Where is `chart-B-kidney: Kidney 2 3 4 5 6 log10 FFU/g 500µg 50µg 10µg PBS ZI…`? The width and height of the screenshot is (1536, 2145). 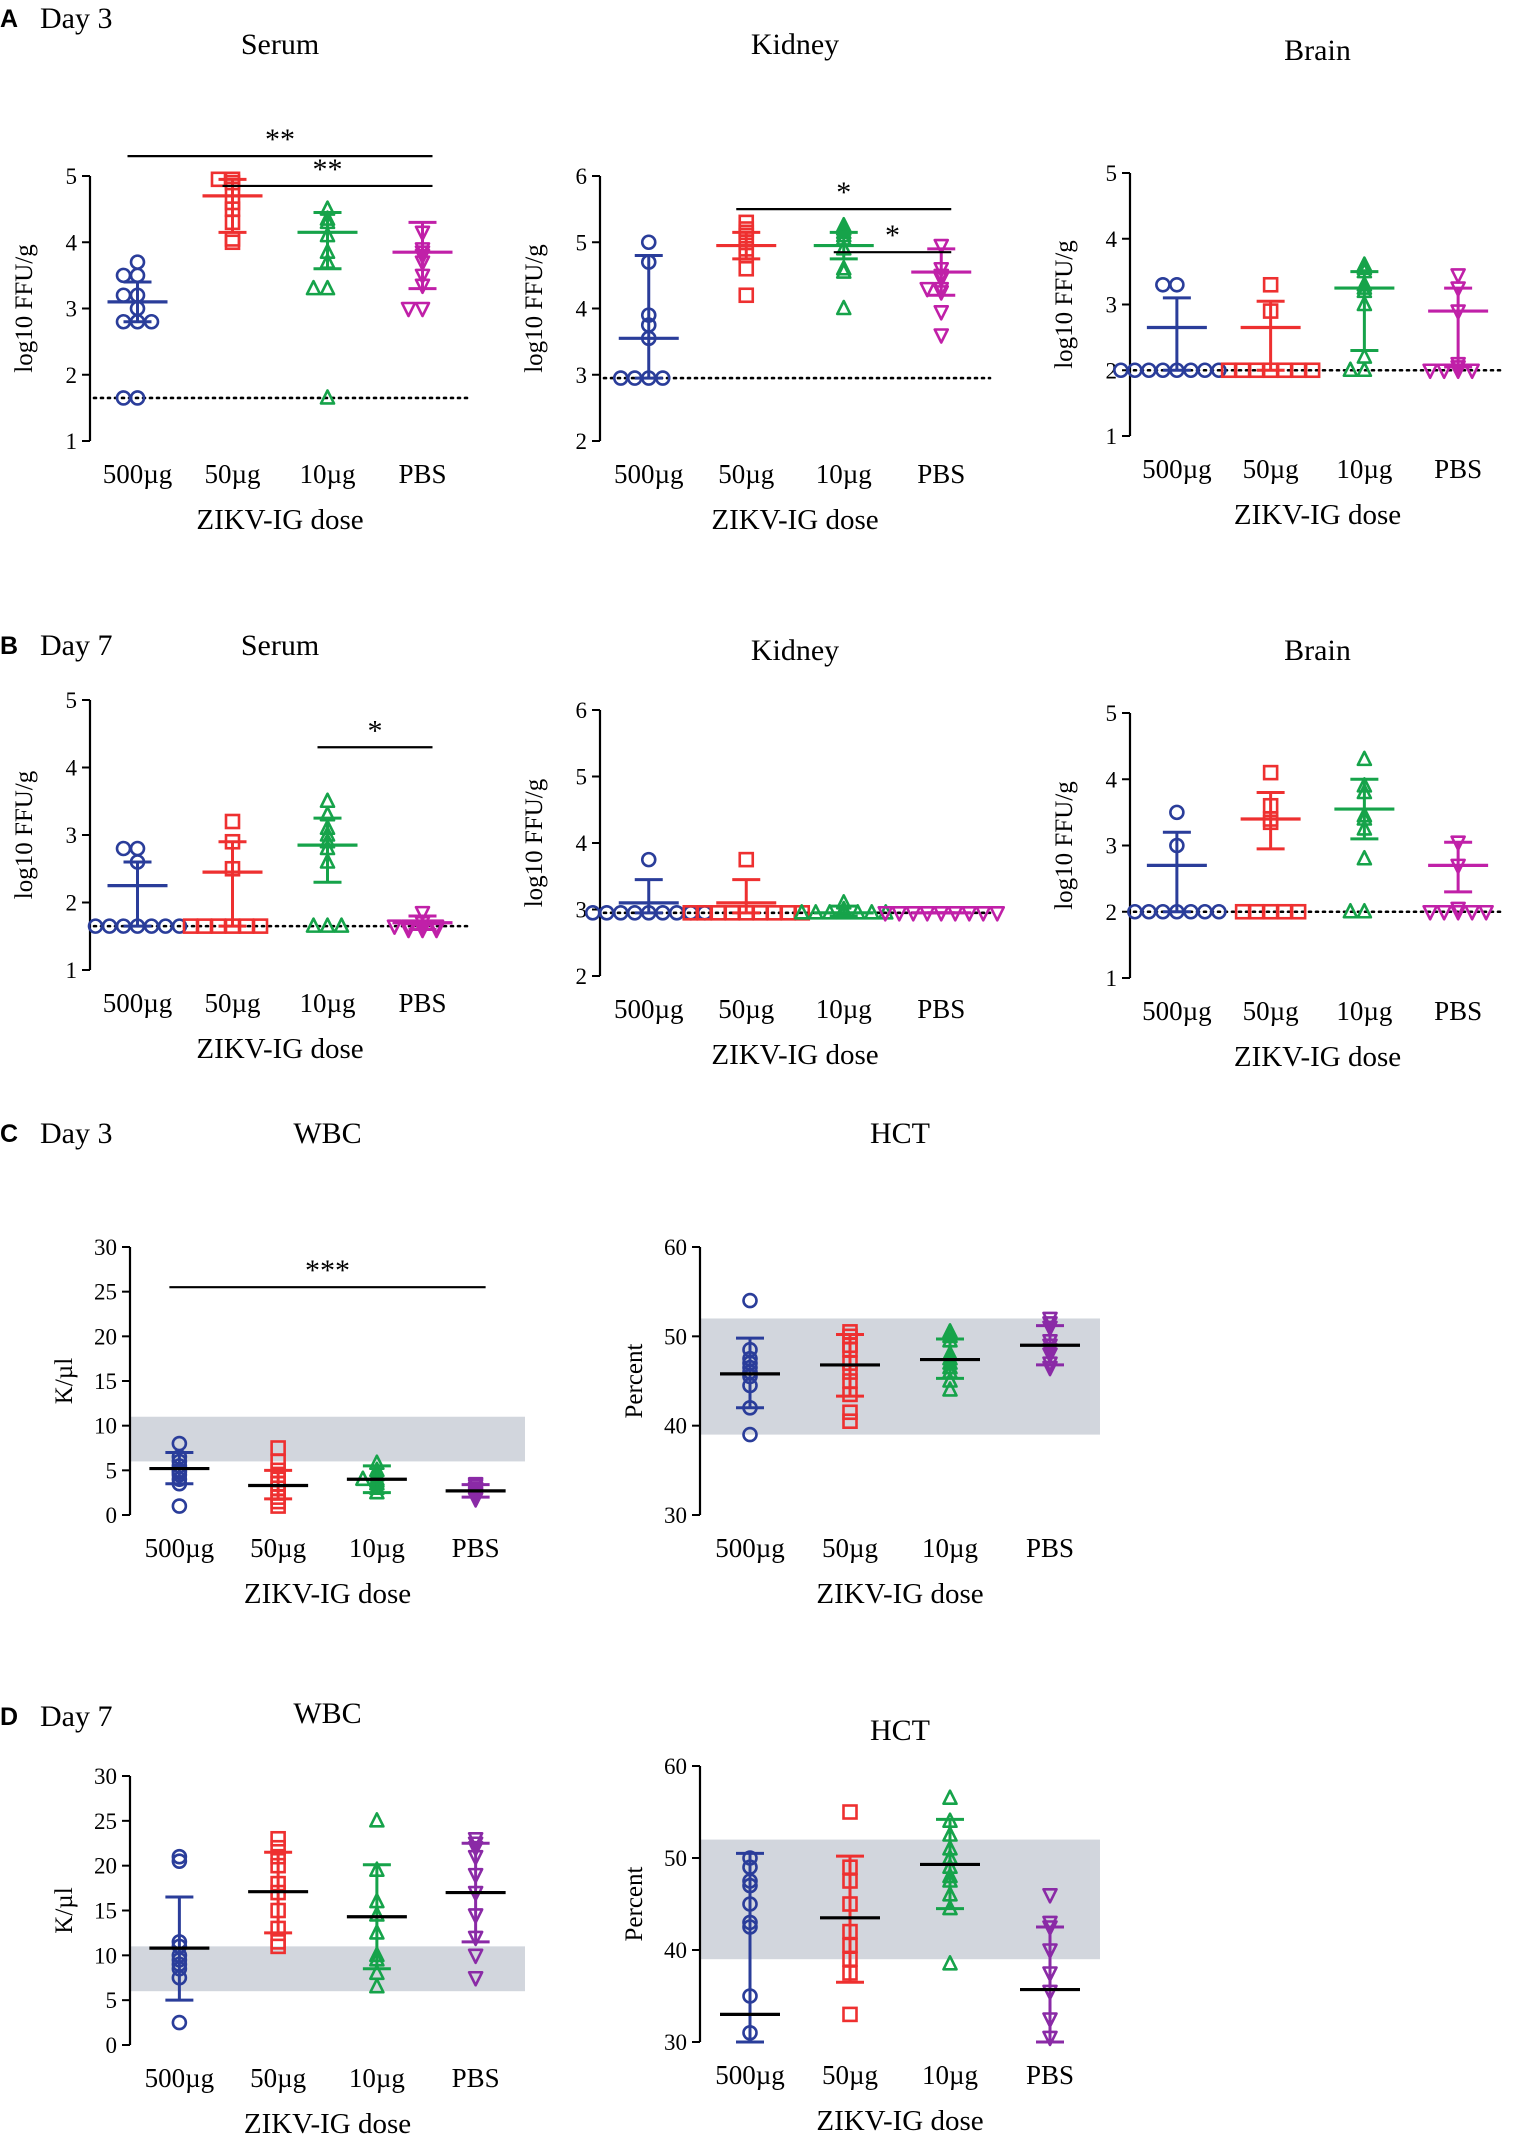 chart-B-kidney: Kidney 2 3 4 5 6 log10 FFU/g 500µg 50µg 10µg PBS ZI… is located at coordinates (763, 852).